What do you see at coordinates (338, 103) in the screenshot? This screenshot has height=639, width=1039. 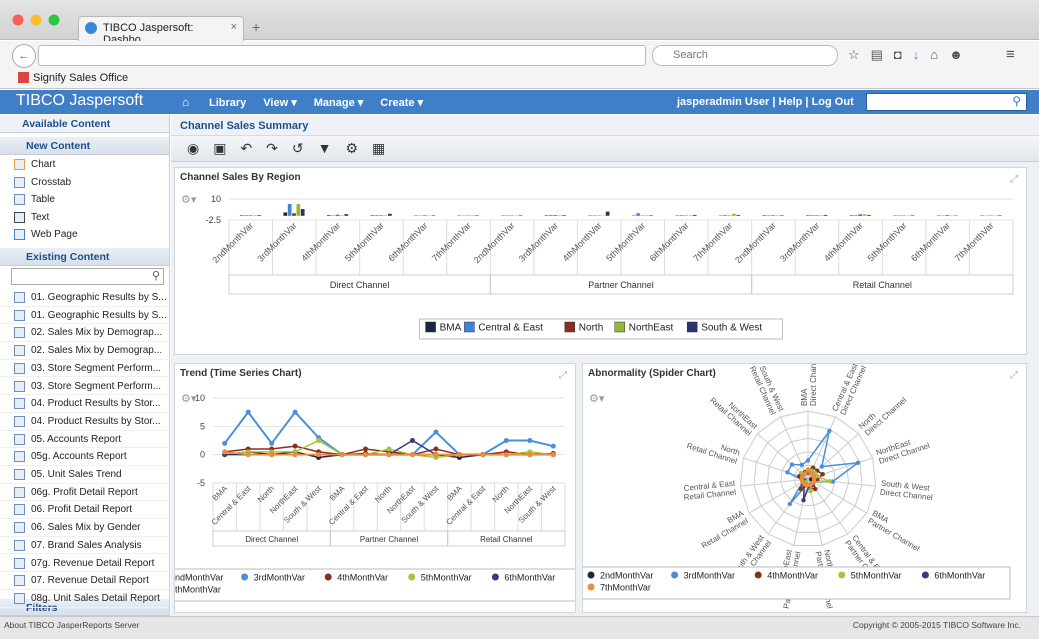 I see `nav-item: Manage ▾` at bounding box center [338, 103].